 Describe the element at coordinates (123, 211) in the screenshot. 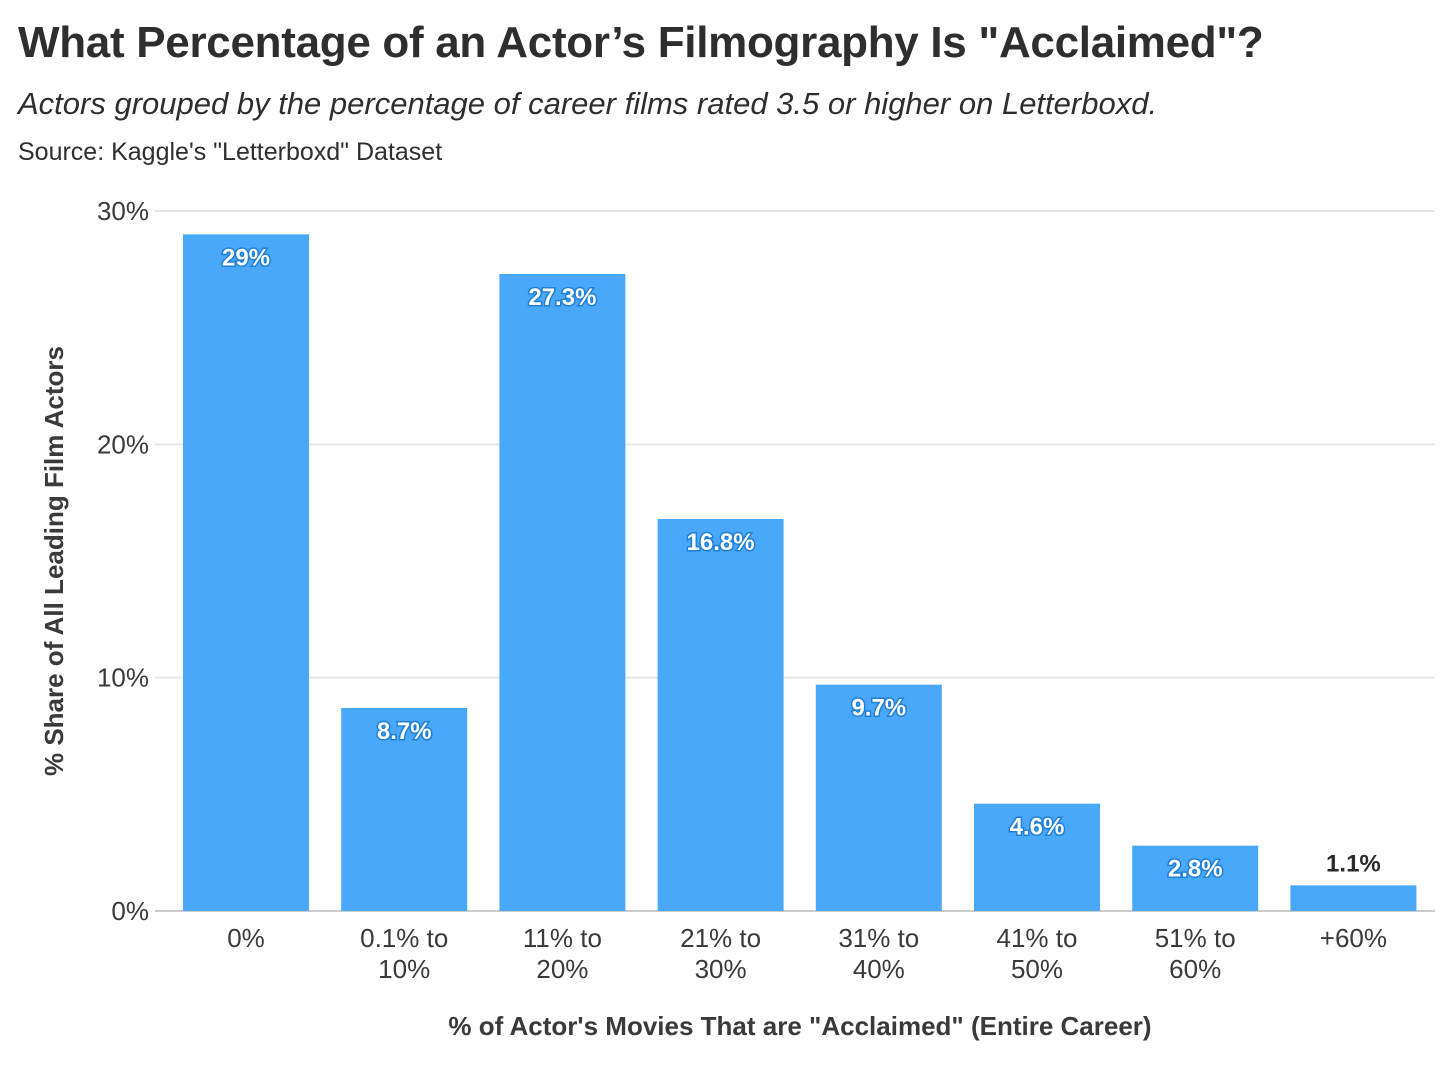

I see `y-tick-label: 30%` at that location.